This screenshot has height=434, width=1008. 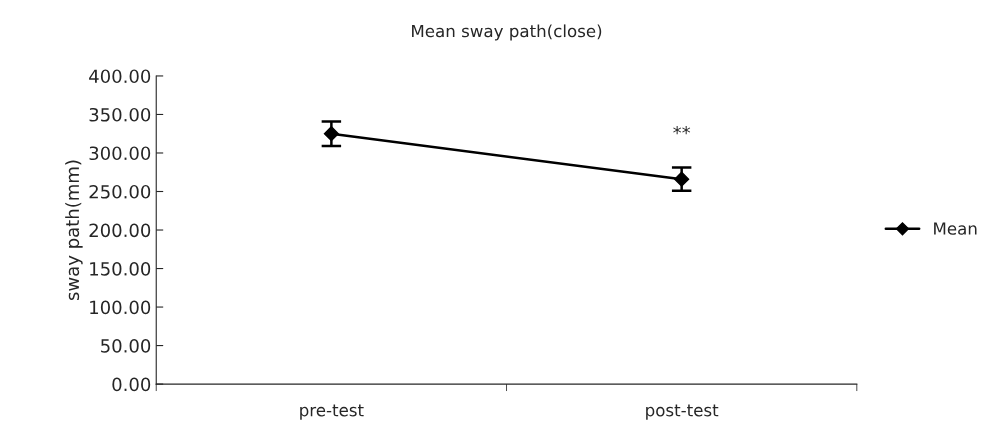 I want to click on x-tick-label: pre-test, so click(x=332, y=412).